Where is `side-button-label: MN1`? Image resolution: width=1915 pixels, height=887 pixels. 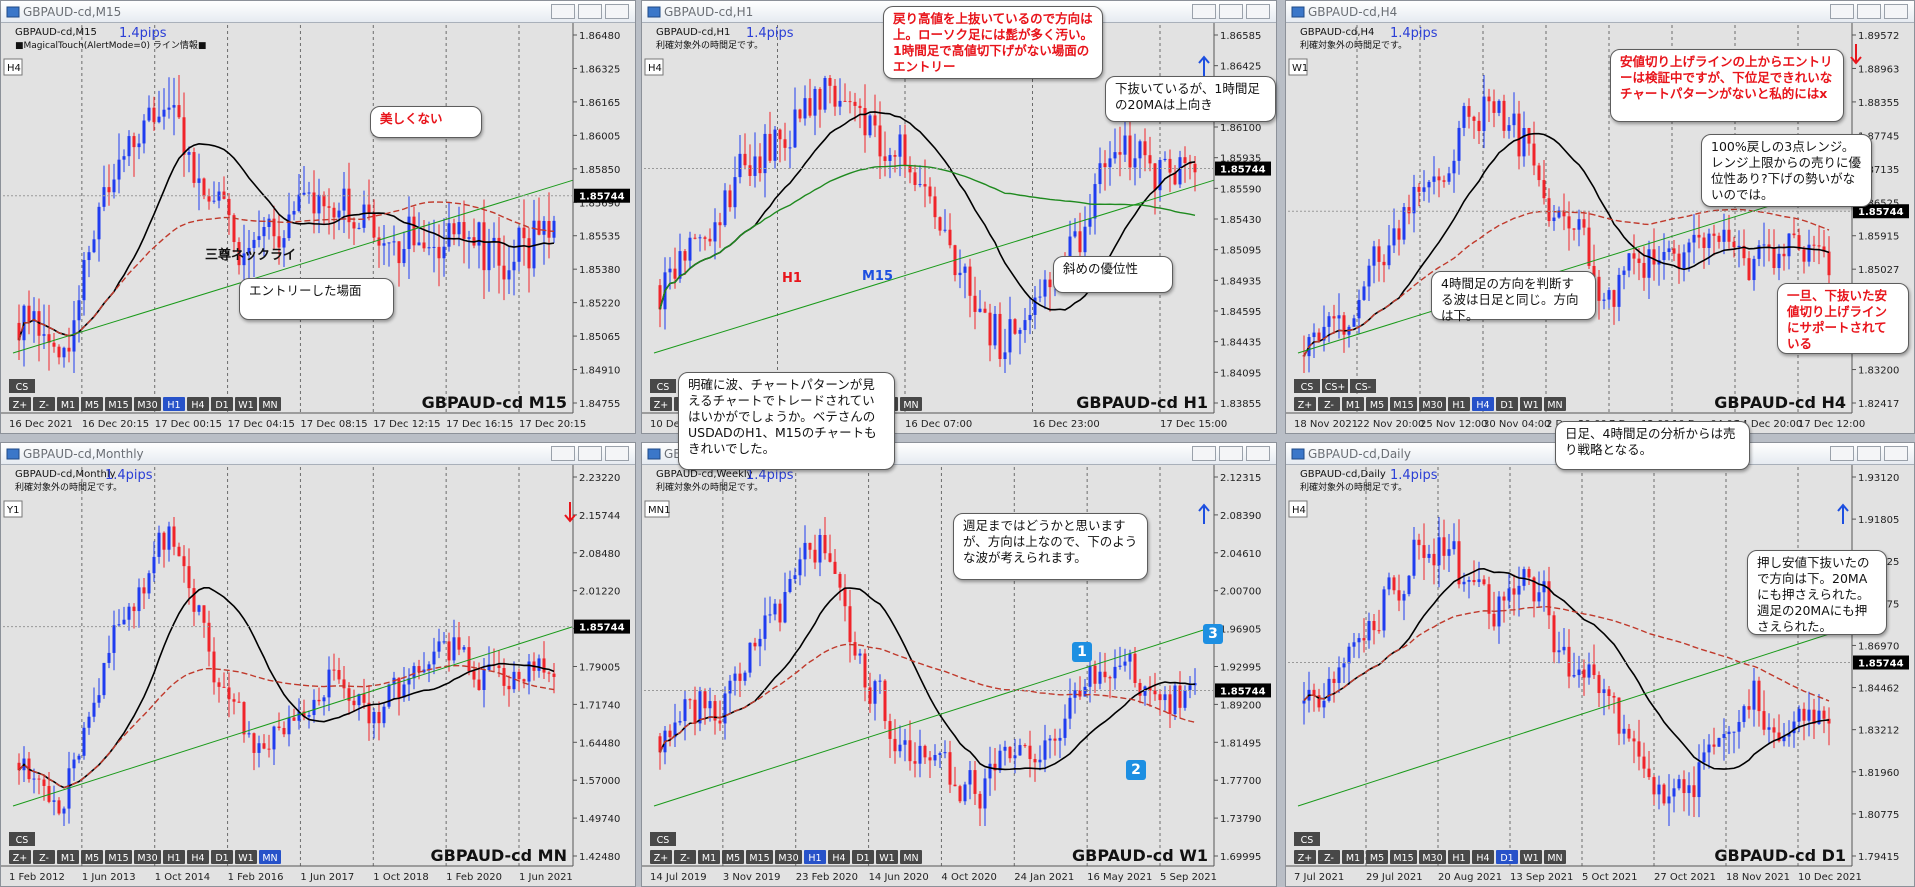
side-button-label: MN1 is located at coordinates (659, 510).